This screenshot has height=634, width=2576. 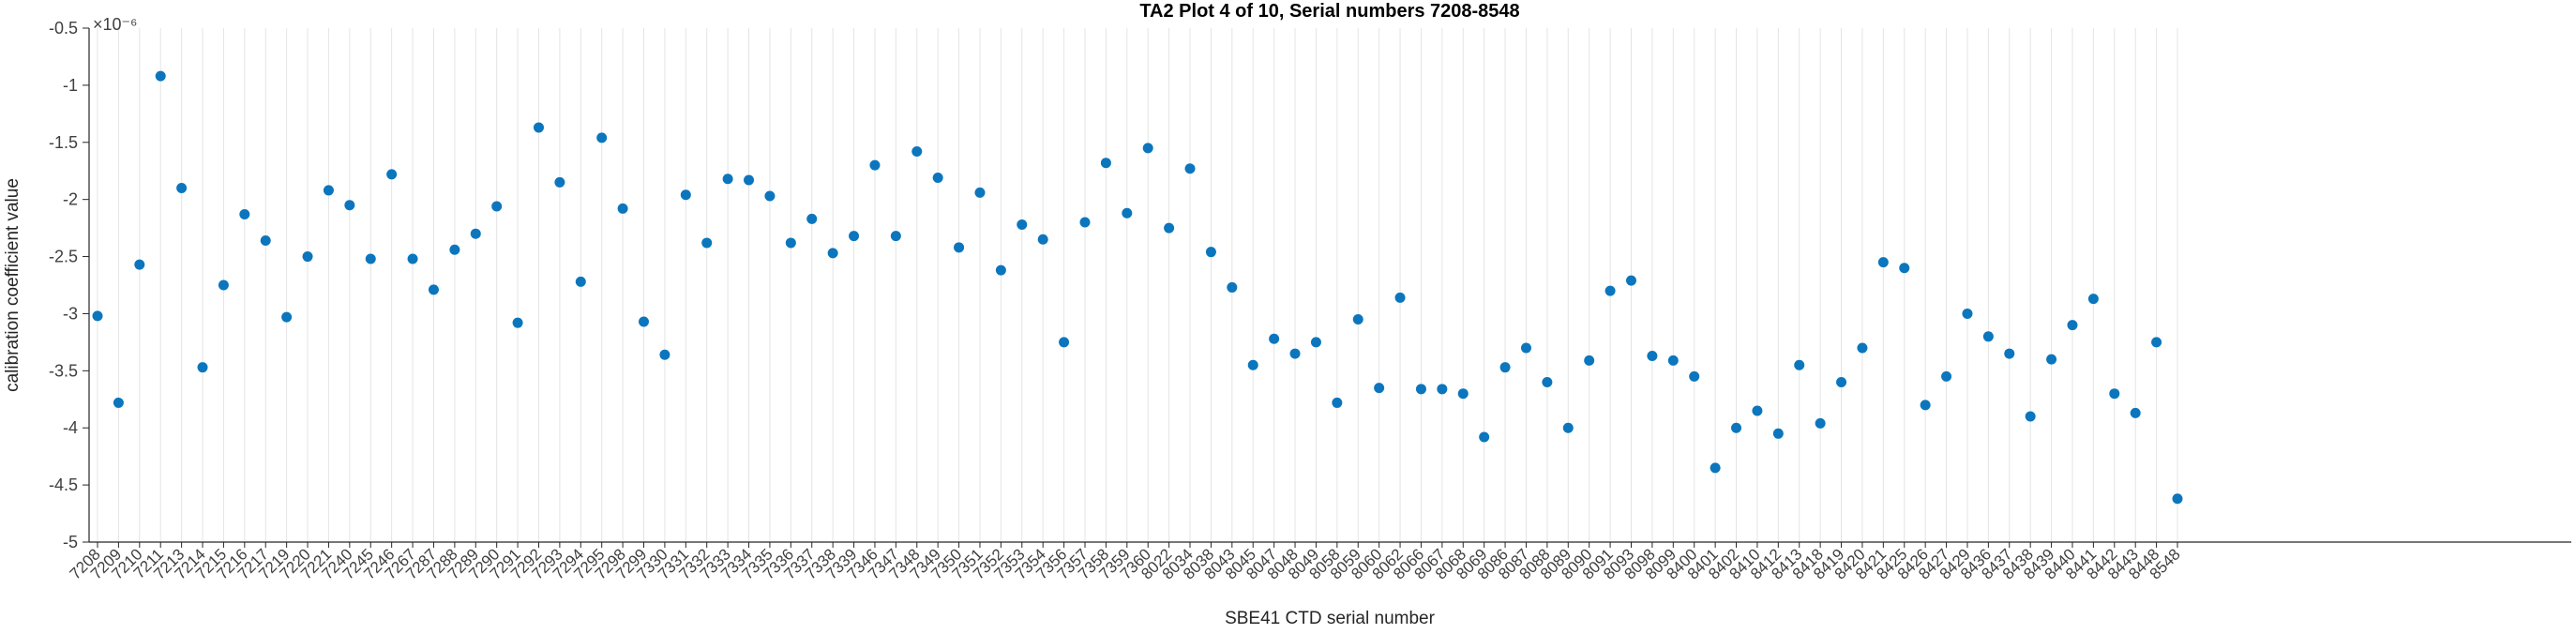 What do you see at coordinates (63, 370) in the screenshot?
I see `y-tick-label: -3.5` at bounding box center [63, 370].